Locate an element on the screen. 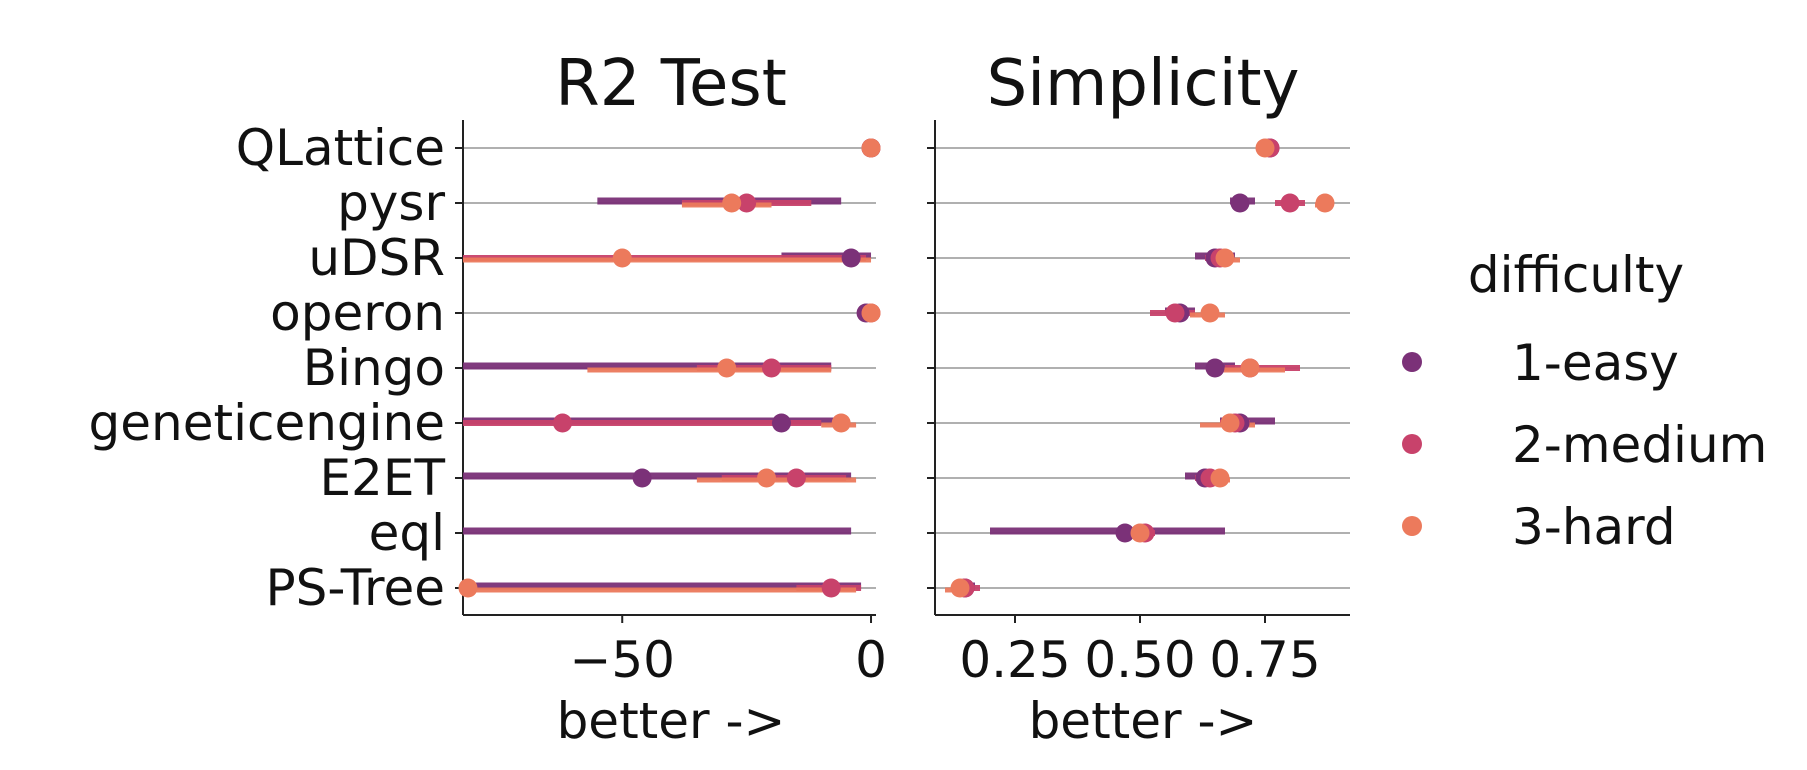  point-r2-test-3-hard-ps-tree is located at coordinates (468, 588).